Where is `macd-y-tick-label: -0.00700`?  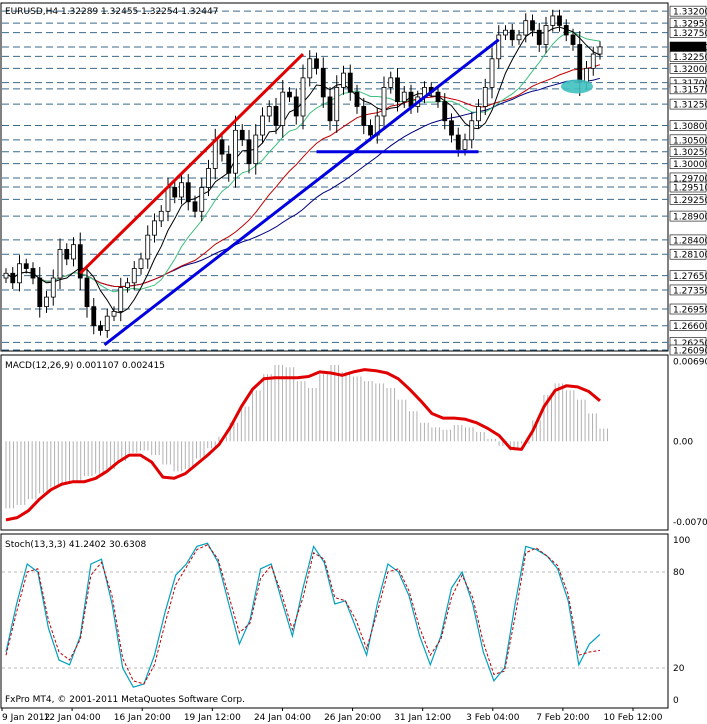
macd-y-tick-label: -0.00700 is located at coordinates (690, 523).